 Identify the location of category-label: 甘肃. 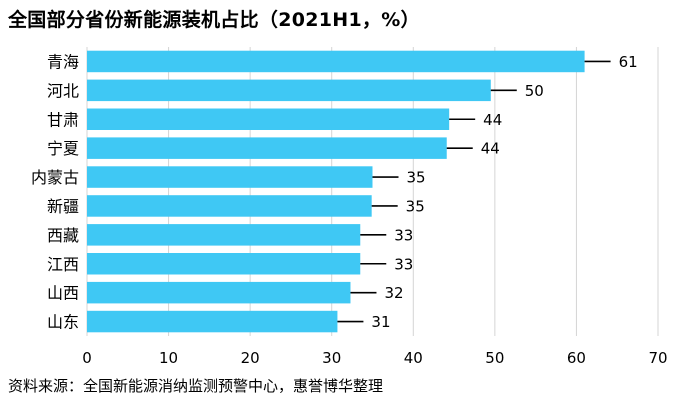
(63, 119).